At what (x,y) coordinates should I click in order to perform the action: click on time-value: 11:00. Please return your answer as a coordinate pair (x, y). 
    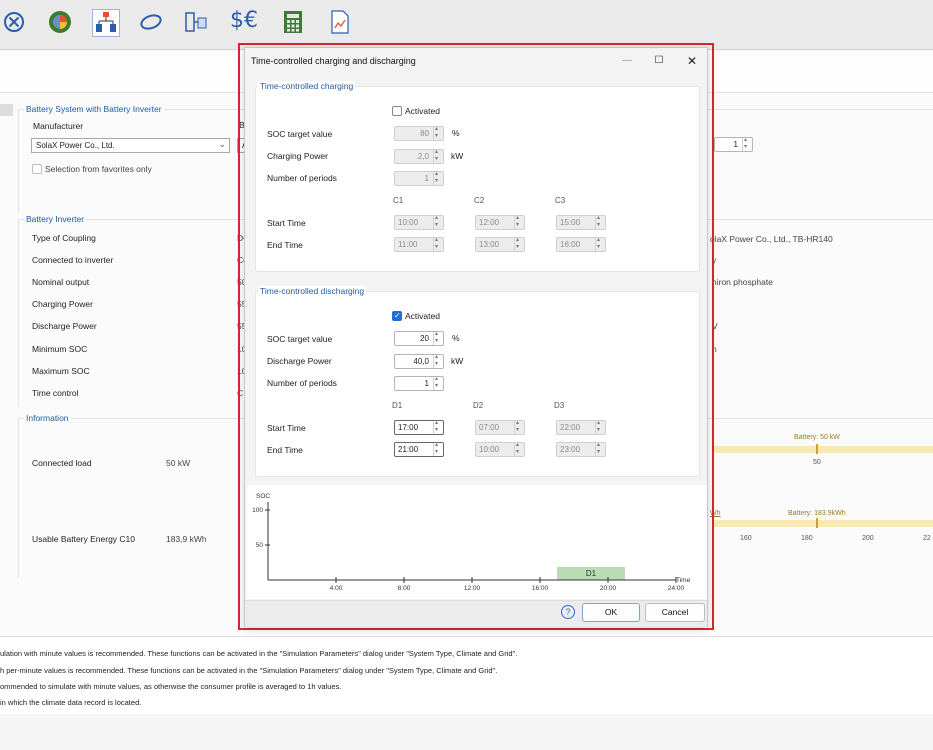
    Looking at the image, I should click on (408, 244).